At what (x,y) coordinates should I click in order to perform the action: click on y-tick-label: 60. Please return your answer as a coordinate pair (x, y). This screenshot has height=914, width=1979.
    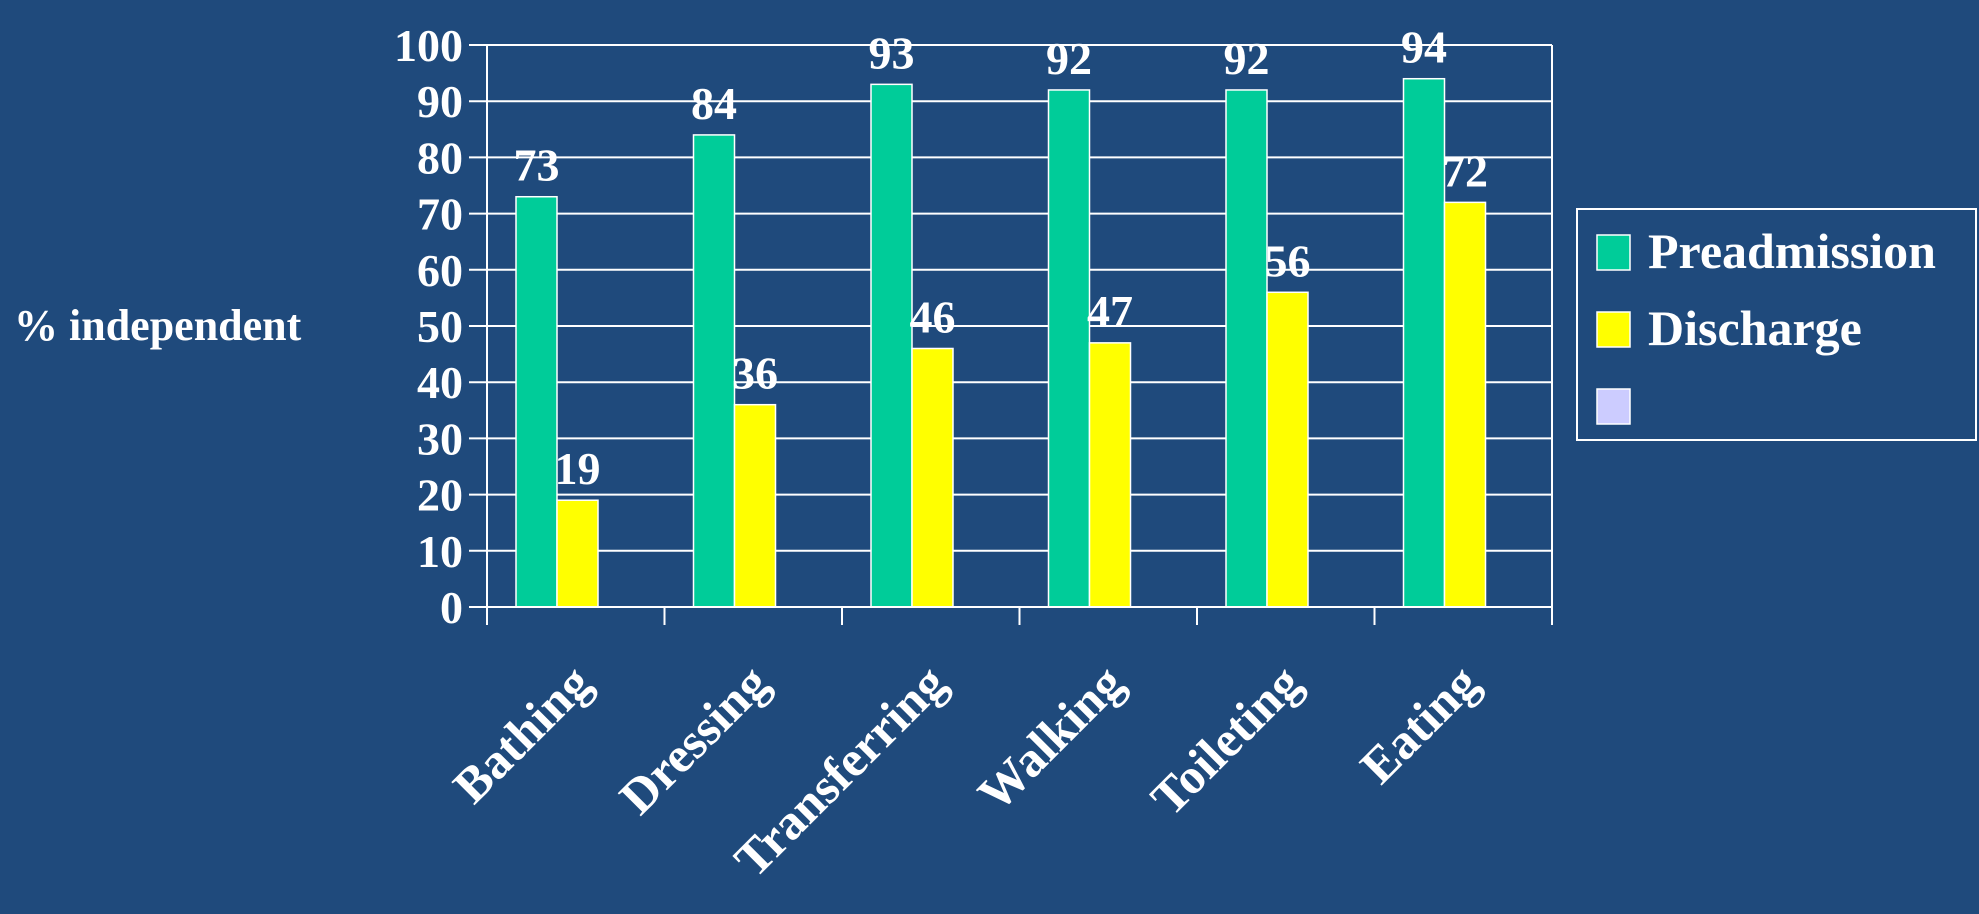
    Looking at the image, I should click on (440, 270).